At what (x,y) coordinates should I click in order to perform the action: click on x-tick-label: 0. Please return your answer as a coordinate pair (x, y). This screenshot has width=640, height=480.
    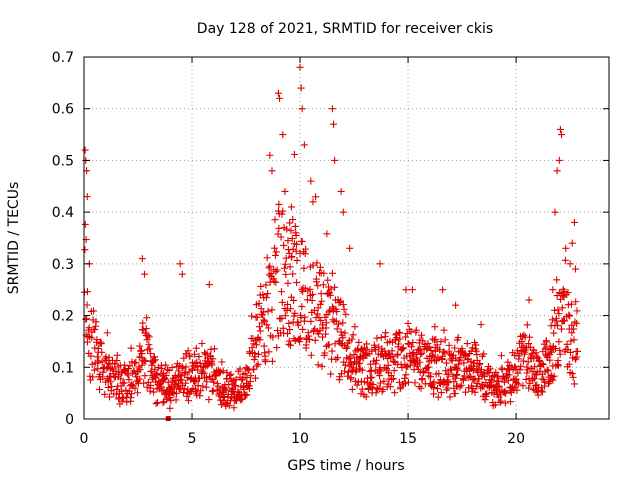
    Looking at the image, I should click on (84, 439).